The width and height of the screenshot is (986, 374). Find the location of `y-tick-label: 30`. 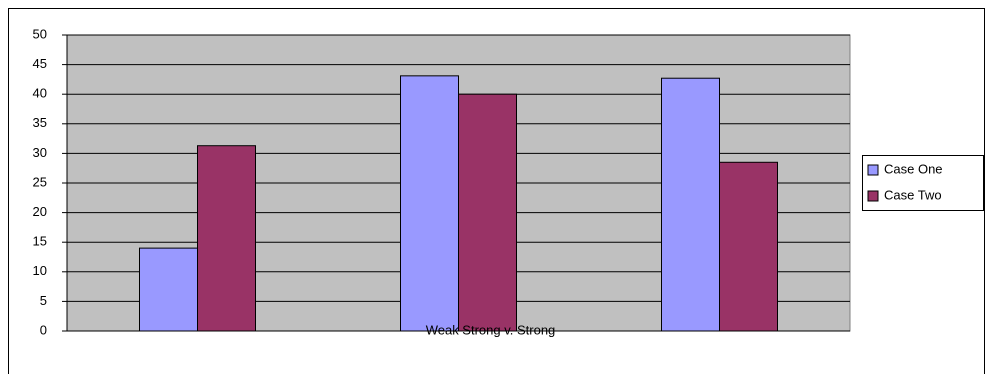

y-tick-label: 30 is located at coordinates (40, 152).